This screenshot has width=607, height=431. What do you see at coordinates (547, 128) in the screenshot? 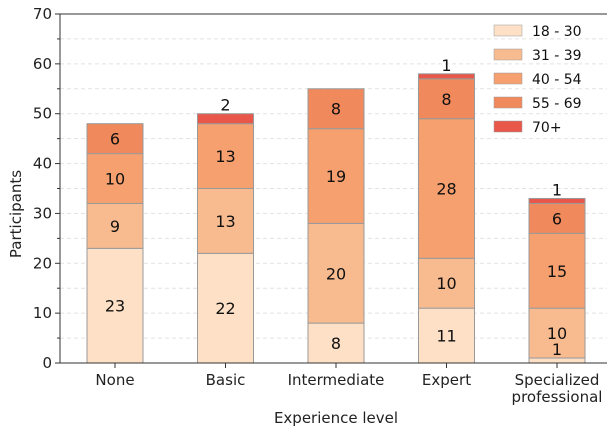
I see `legend-label: 70+` at bounding box center [547, 128].